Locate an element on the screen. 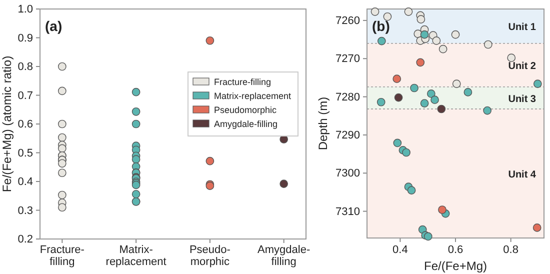  y-tick-label: 7260 is located at coordinates (348, 20).